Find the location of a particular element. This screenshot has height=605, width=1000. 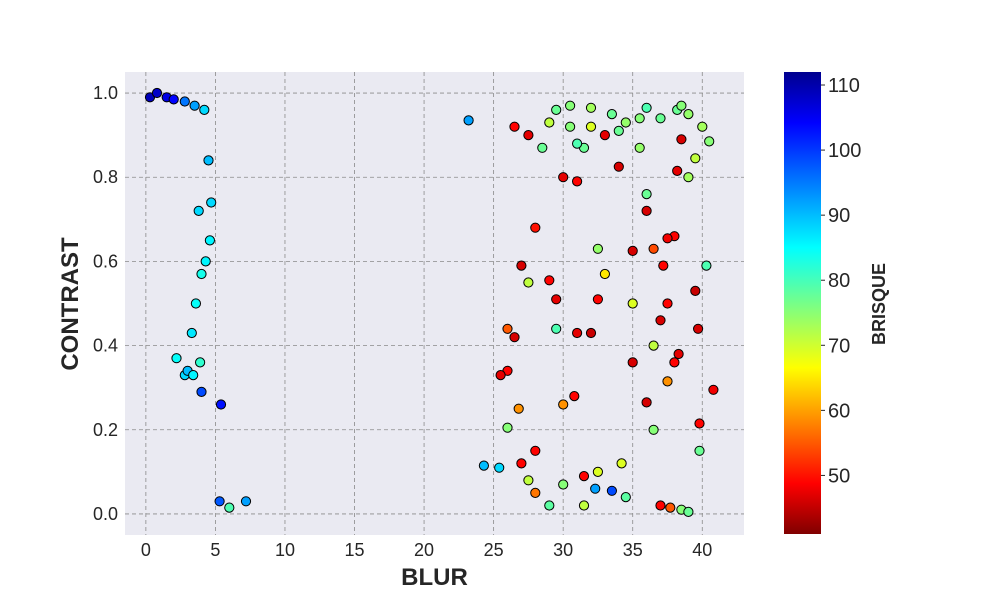

x-tick-label: 20 is located at coordinates (424, 550).